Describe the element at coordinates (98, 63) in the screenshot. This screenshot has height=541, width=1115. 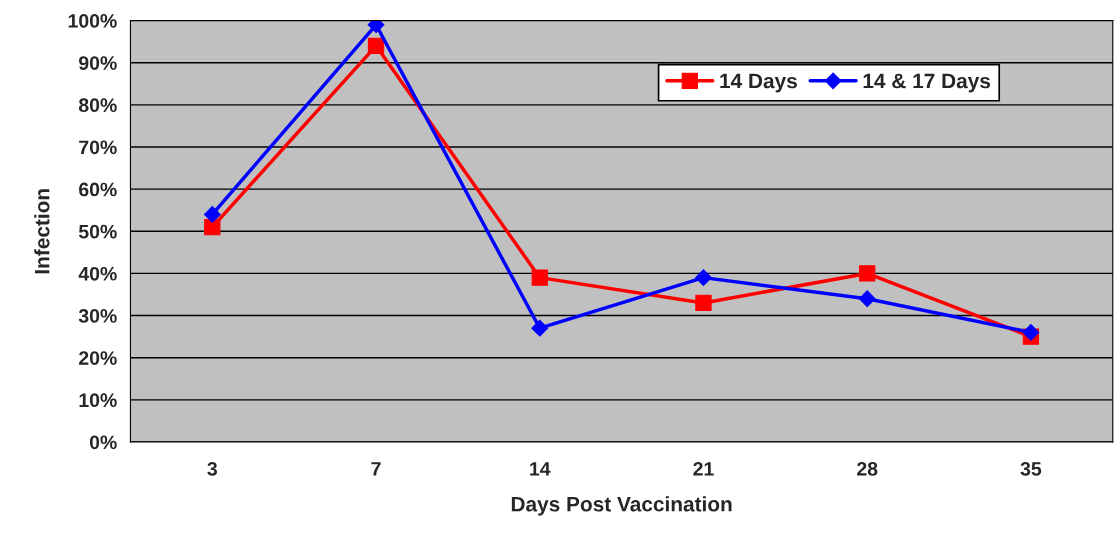
I see `y-tick-label: 90%` at that location.